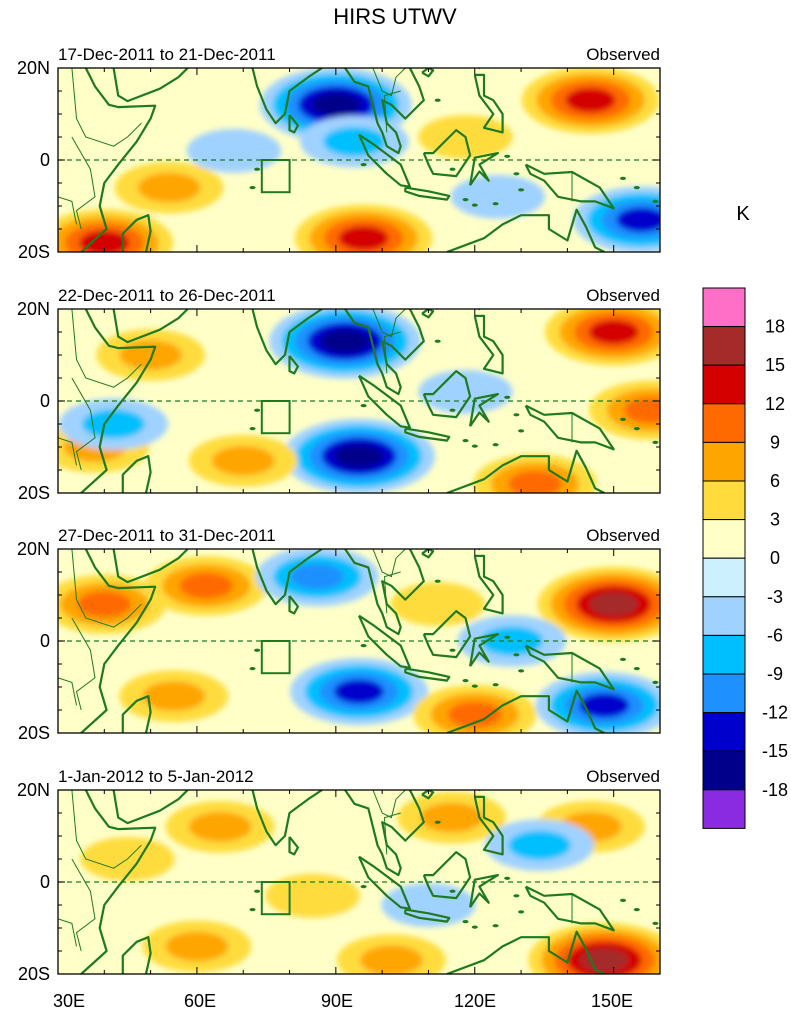 This screenshot has height=1013, width=791. What do you see at coordinates (337, 1001) in the screenshot?
I see `x-tick-label-90e: 90E` at bounding box center [337, 1001].